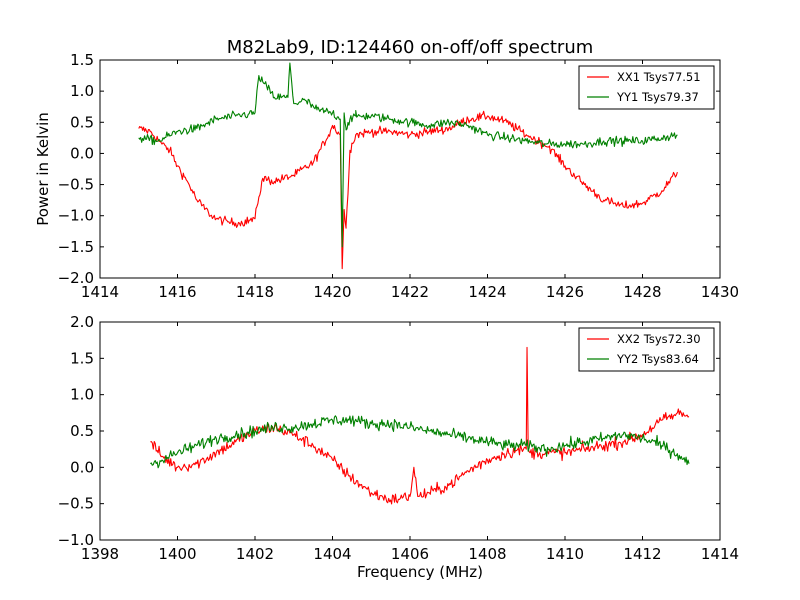 Image resolution: width=800 pixels, height=600 pixels. What do you see at coordinates (255, 554) in the screenshot?
I see `x-tick-label: 1402` at bounding box center [255, 554].